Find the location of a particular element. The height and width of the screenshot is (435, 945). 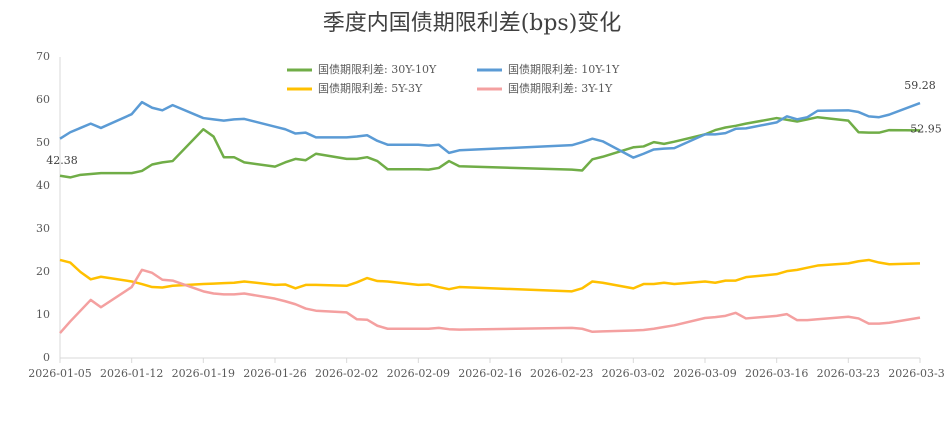

x-tick-label: 2026-02-09 is located at coordinates (418, 373).